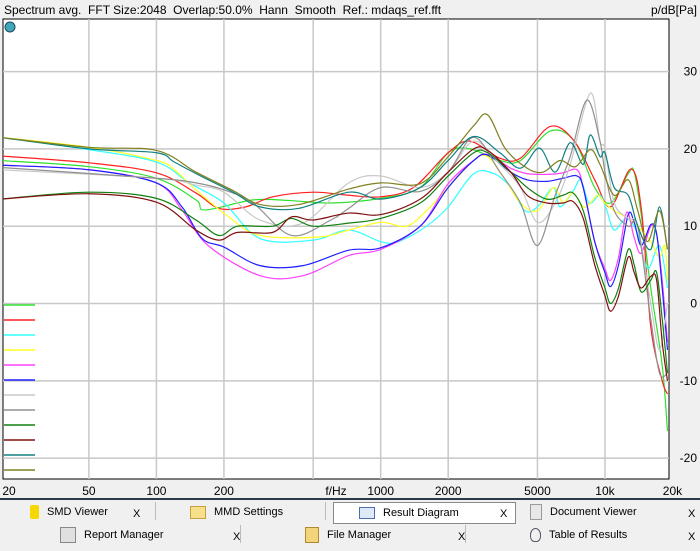  What do you see at coordinates (224, 491) in the screenshot?
I see `x-tick-label: 200` at bounding box center [224, 491].